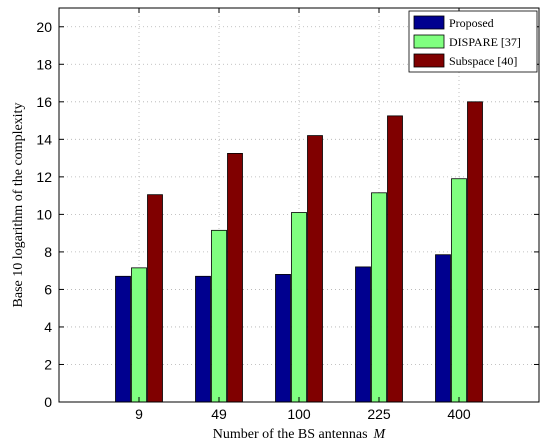  I want to click on y-tick-label: 0, so click(48, 402).